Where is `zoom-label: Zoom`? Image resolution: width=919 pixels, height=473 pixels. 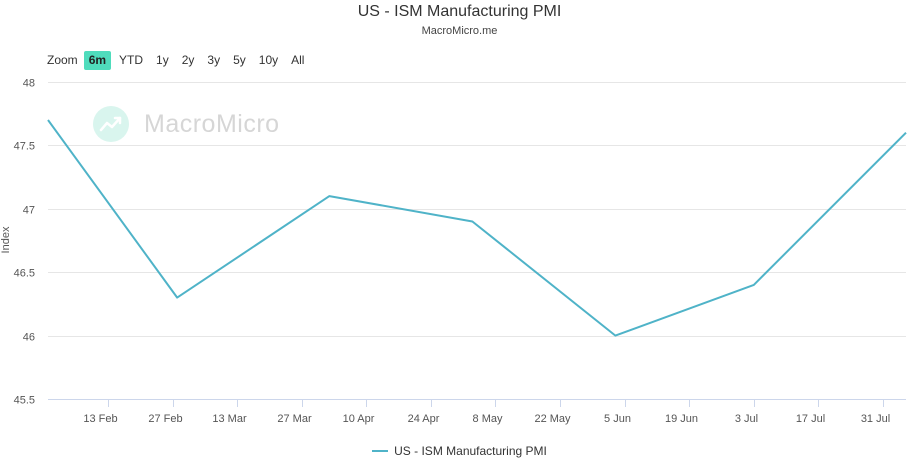
zoom-label: Zoom is located at coordinates (62, 60).